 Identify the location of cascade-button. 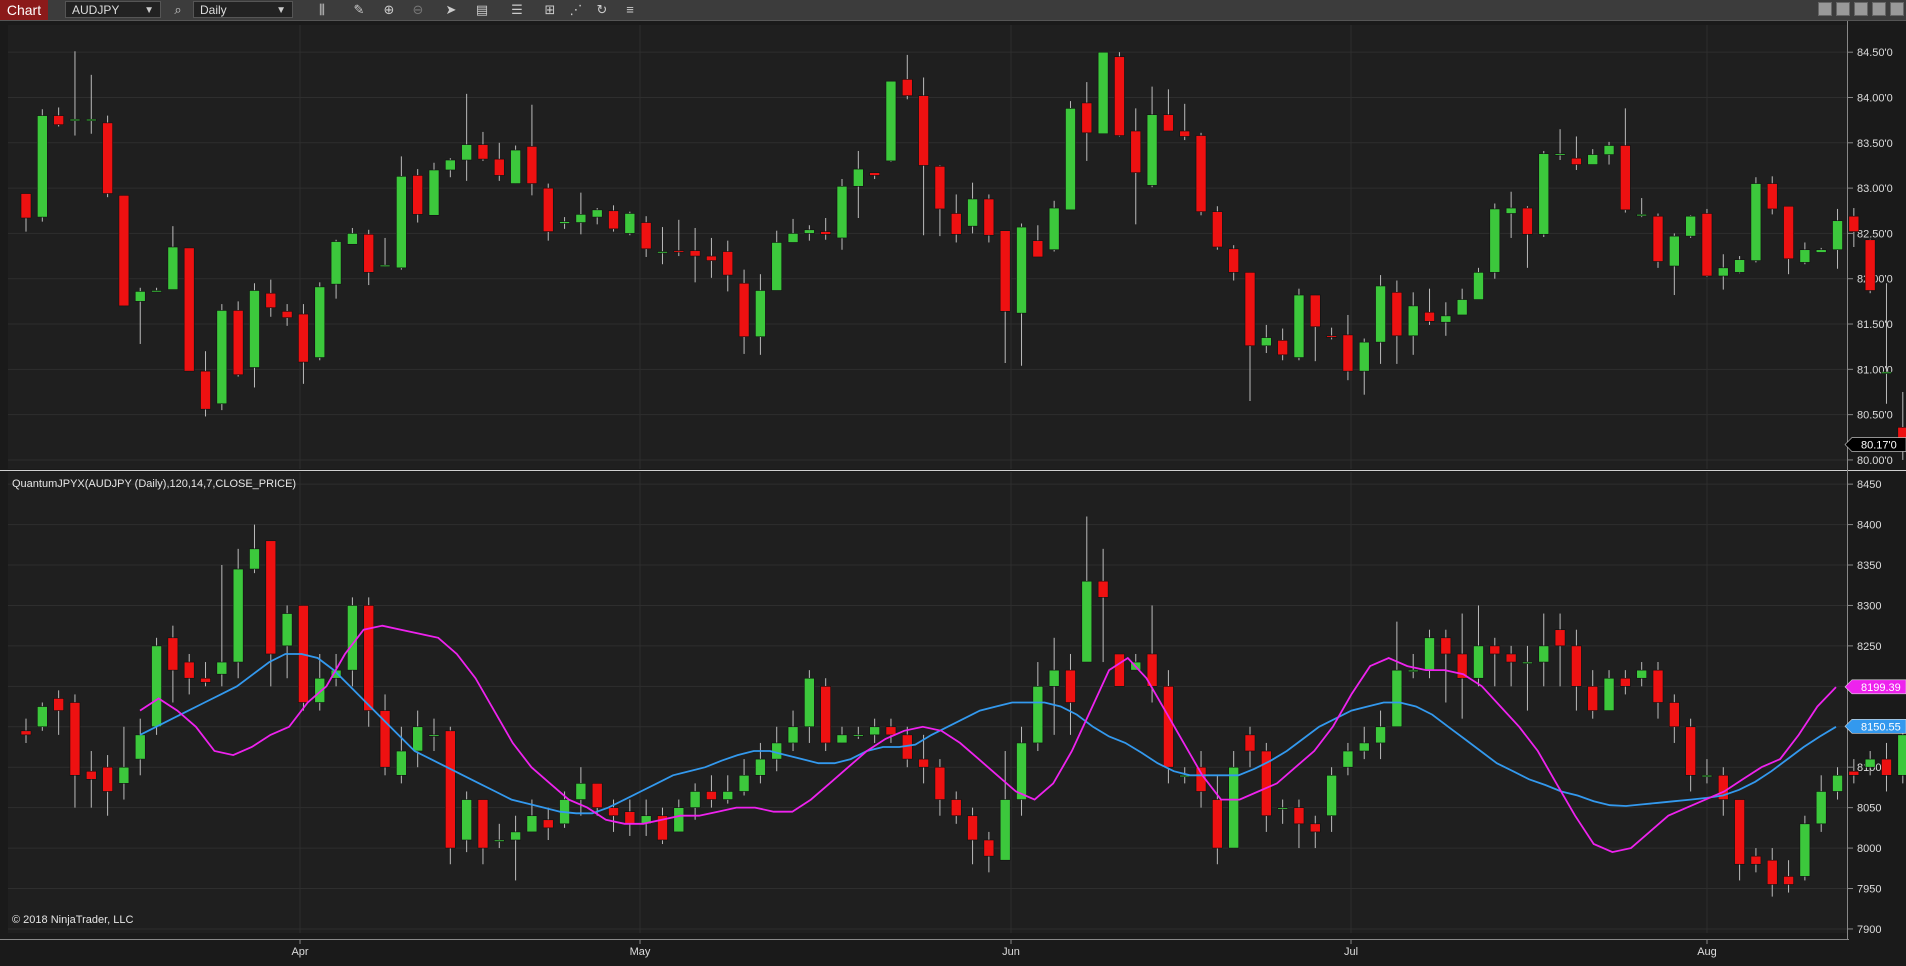
(1843, 9).